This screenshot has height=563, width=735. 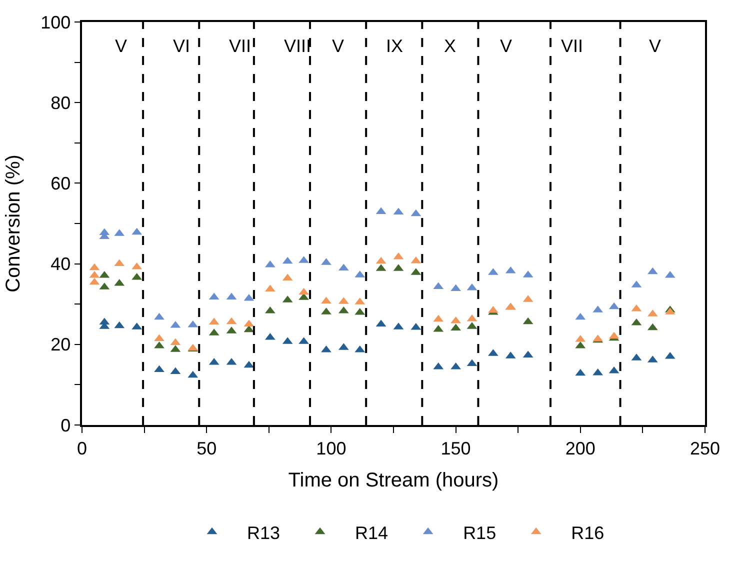 What do you see at coordinates (371, 532) in the screenshot?
I see `legend-label: R14` at bounding box center [371, 532].